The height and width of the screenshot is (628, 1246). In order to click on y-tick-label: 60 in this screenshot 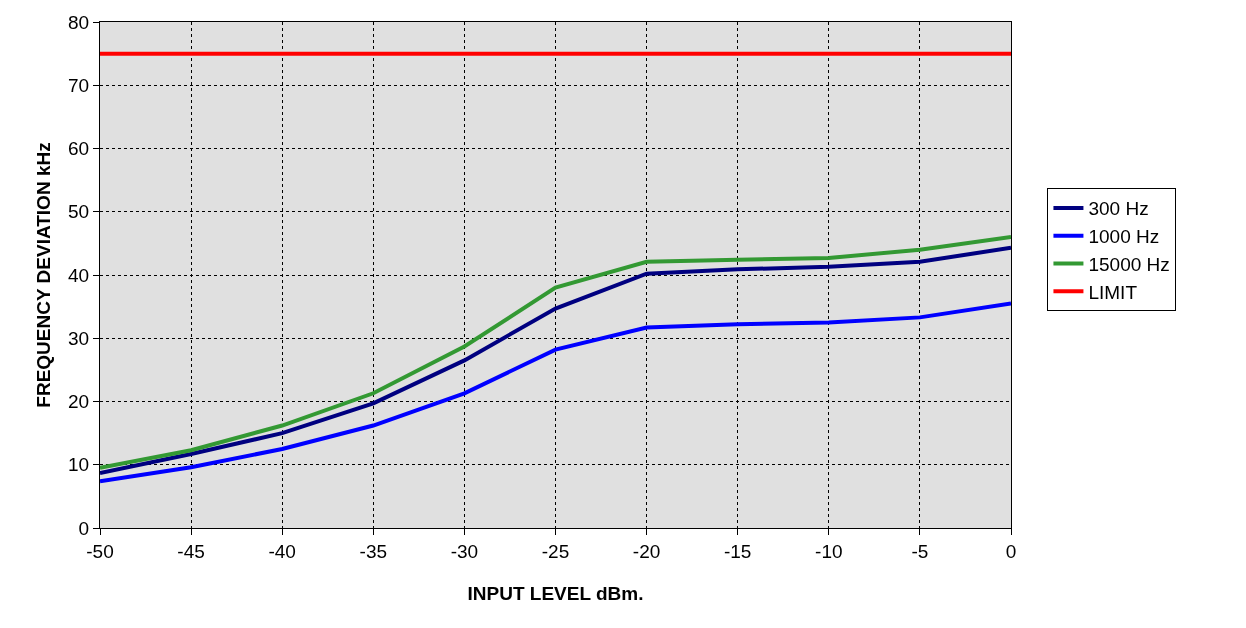, I will do `click(79, 149)`.